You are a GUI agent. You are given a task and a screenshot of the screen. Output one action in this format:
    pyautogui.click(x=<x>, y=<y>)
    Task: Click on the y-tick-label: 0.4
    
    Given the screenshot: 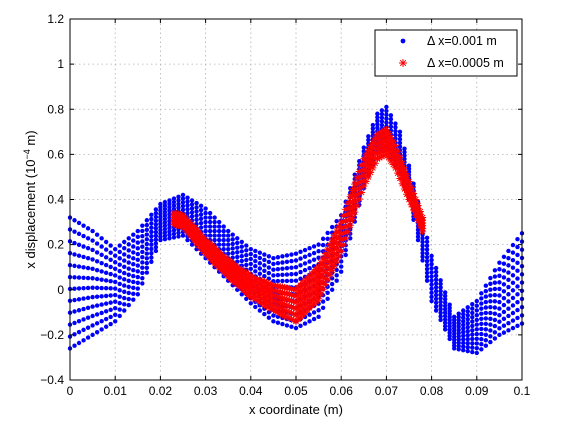 What is the action you would take?
    pyautogui.click(x=55, y=200)
    